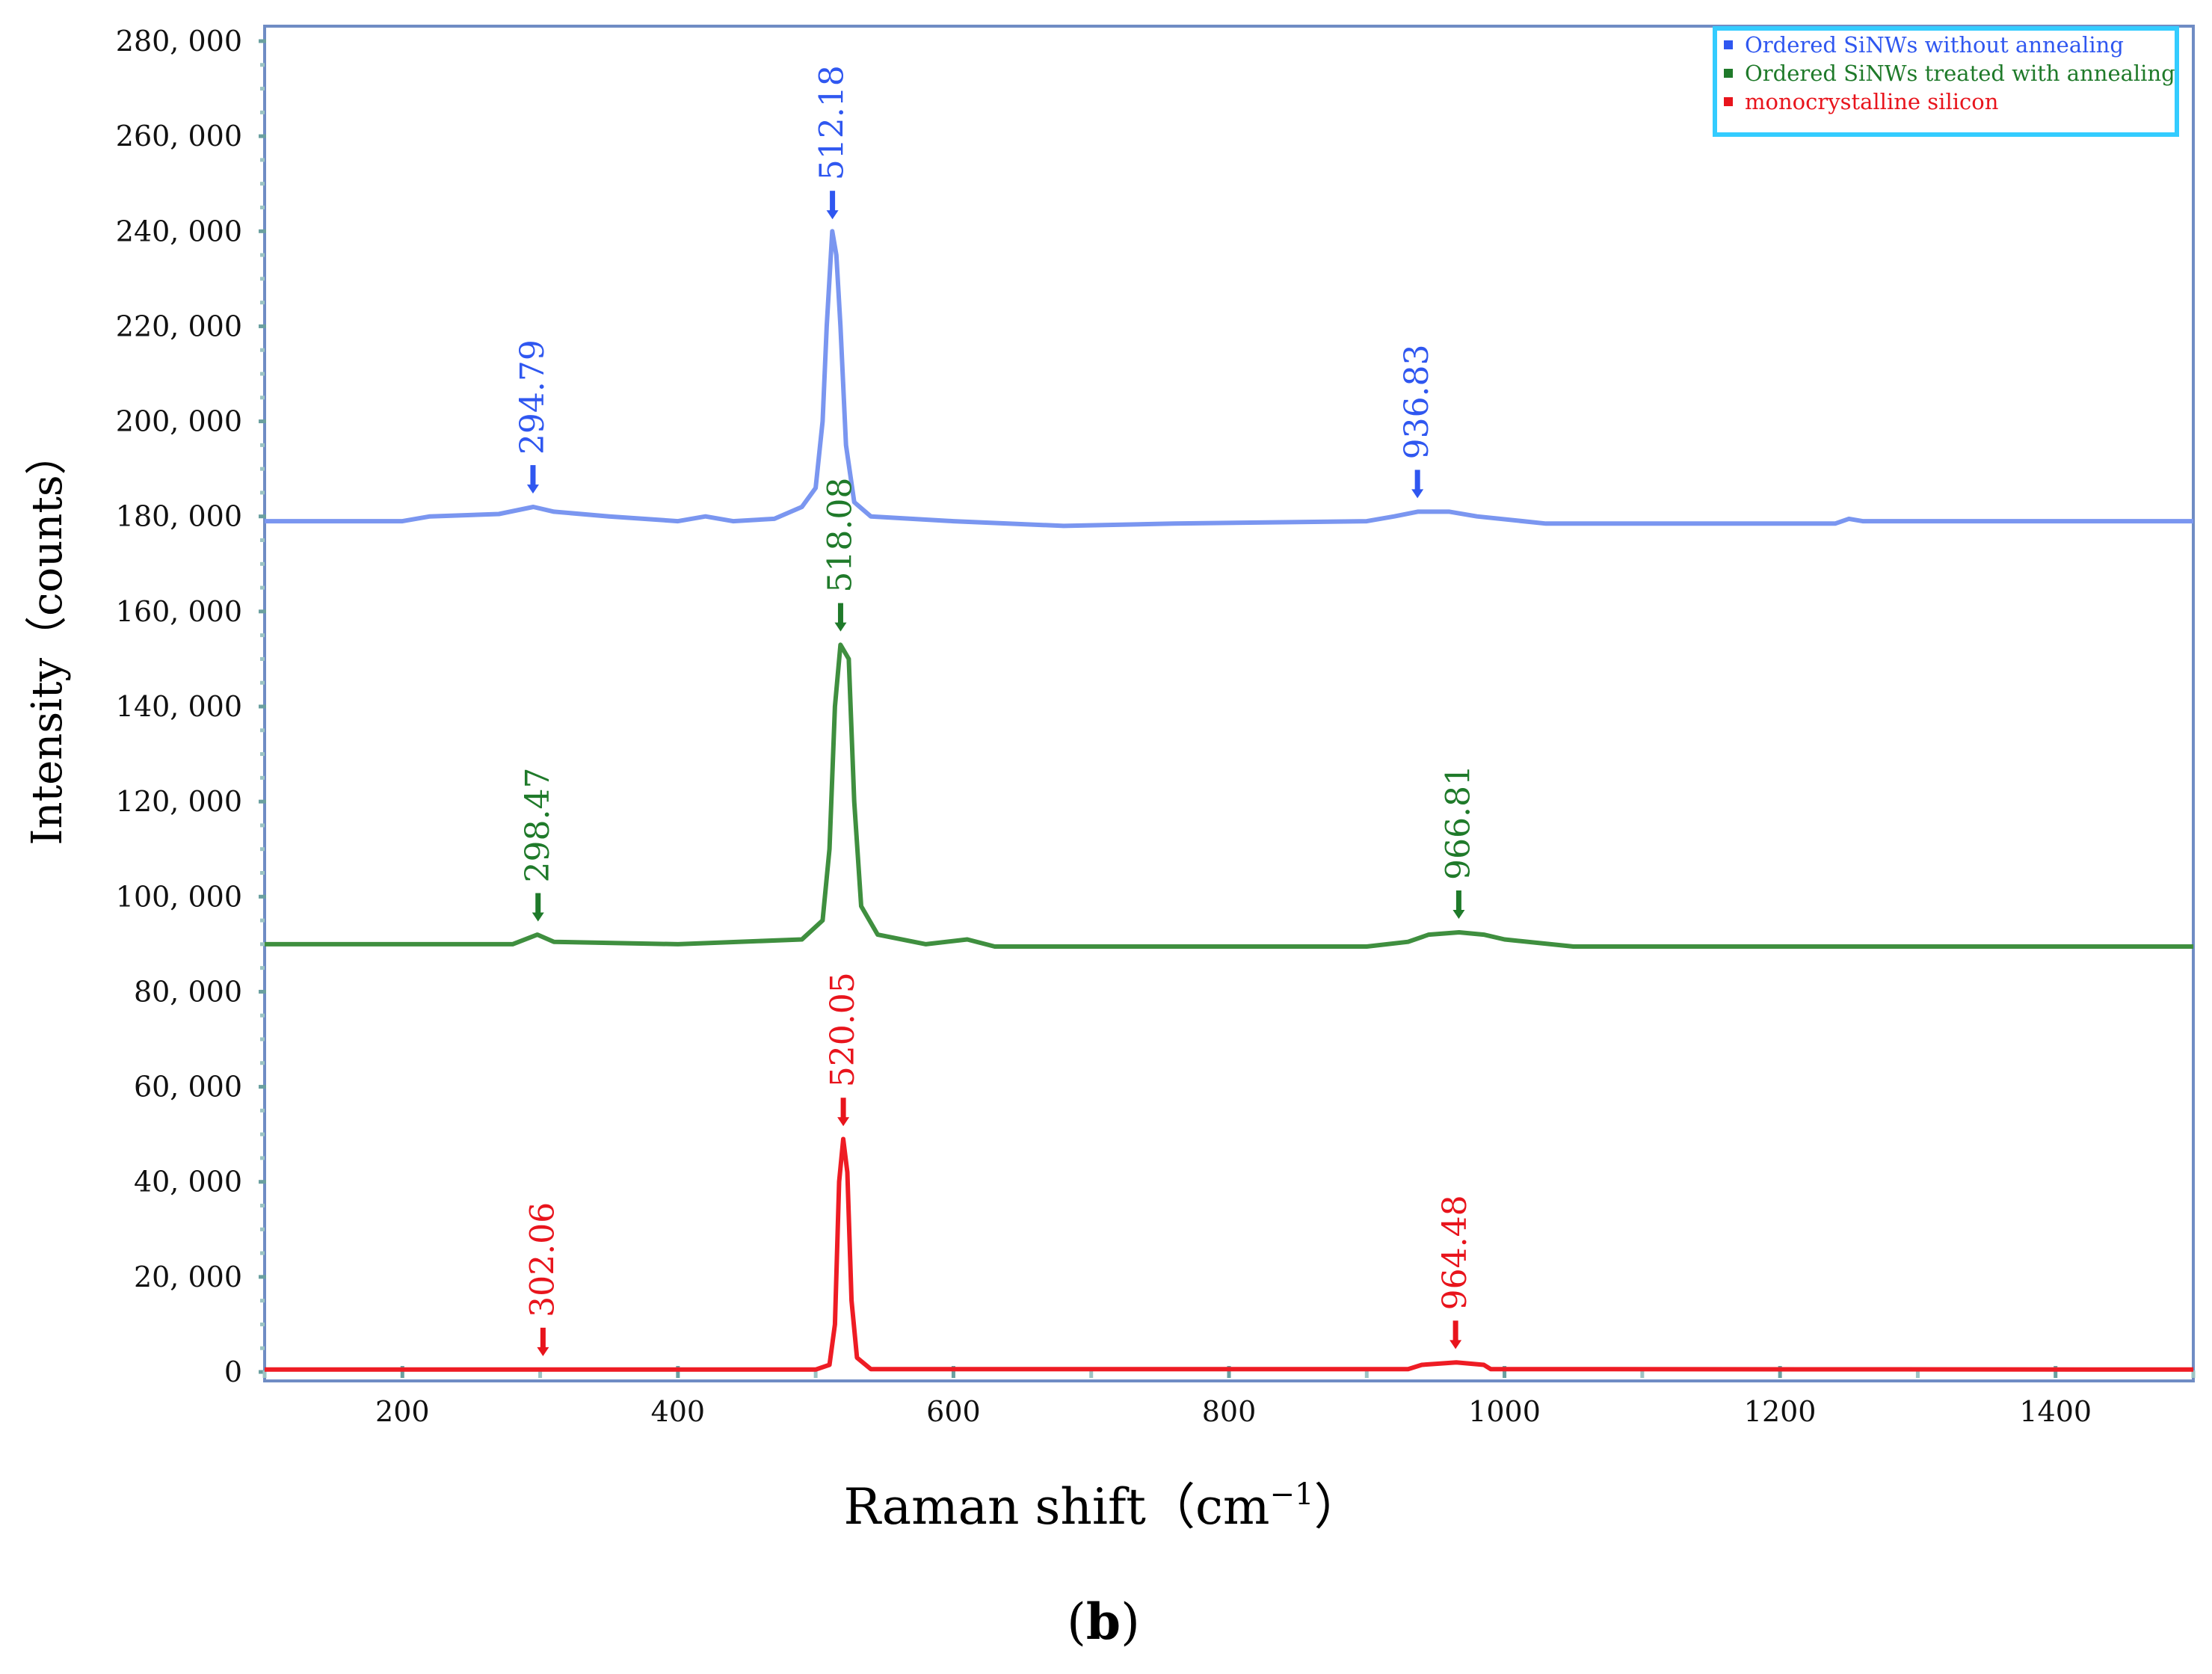 This screenshot has width=2212, height=1674. Describe the element at coordinates (954, 1412) in the screenshot. I see `x-tick-label: 600` at that location.